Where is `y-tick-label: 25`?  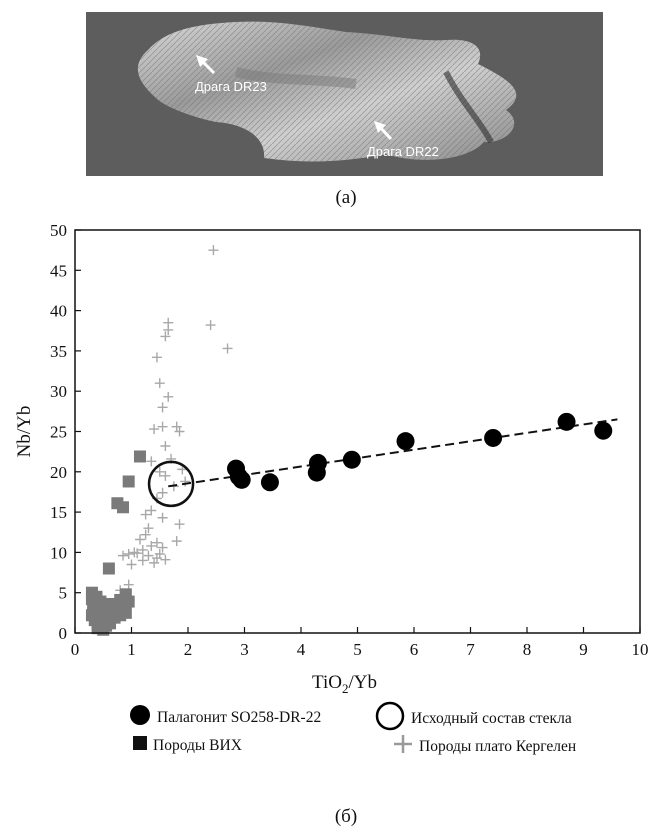
y-tick-label: 25 is located at coordinates (58, 432).